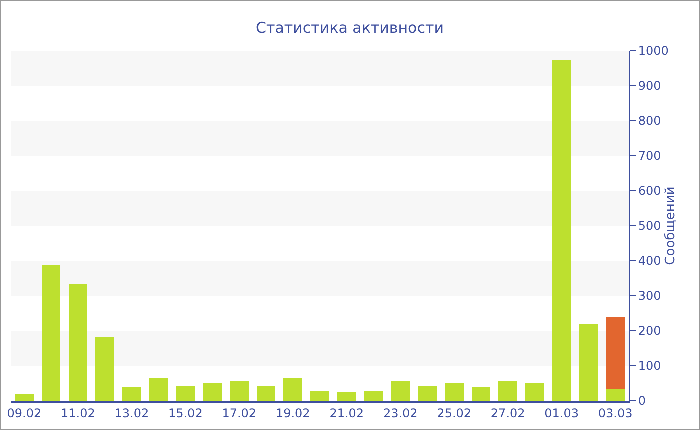 The width and height of the screenshot is (700, 430). What do you see at coordinates (615, 413) in the screenshot?
I see `x-tick-label: 03.03` at bounding box center [615, 413].